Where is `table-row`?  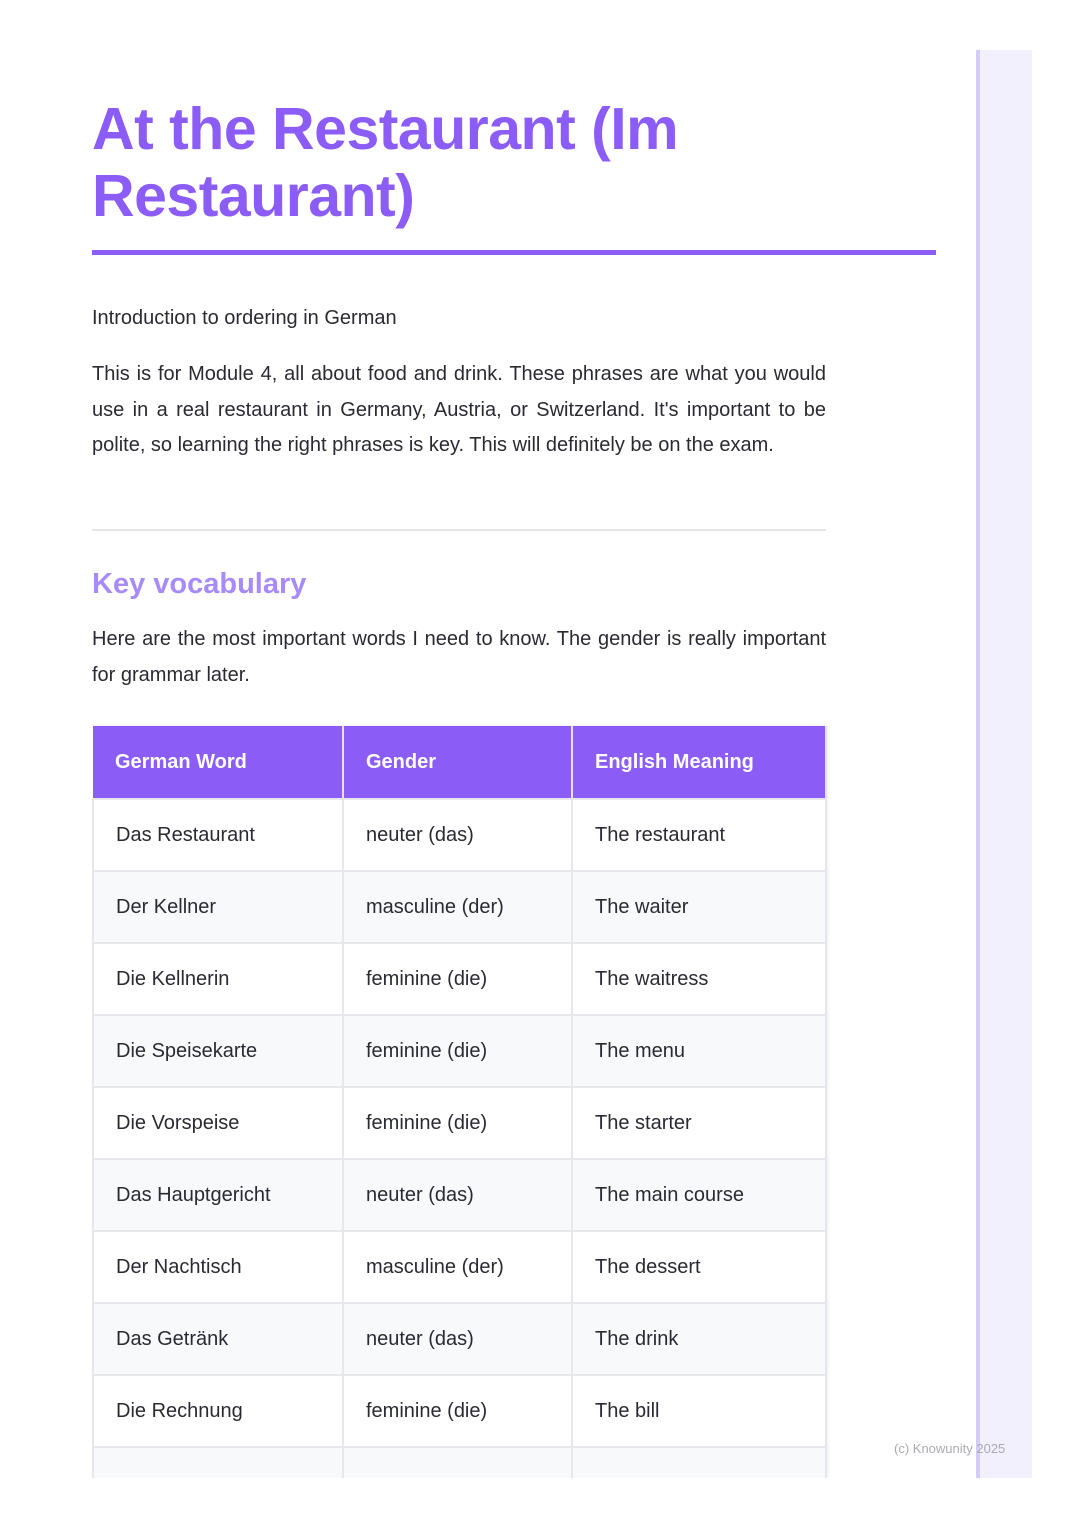 table-row is located at coordinates (459, 1462).